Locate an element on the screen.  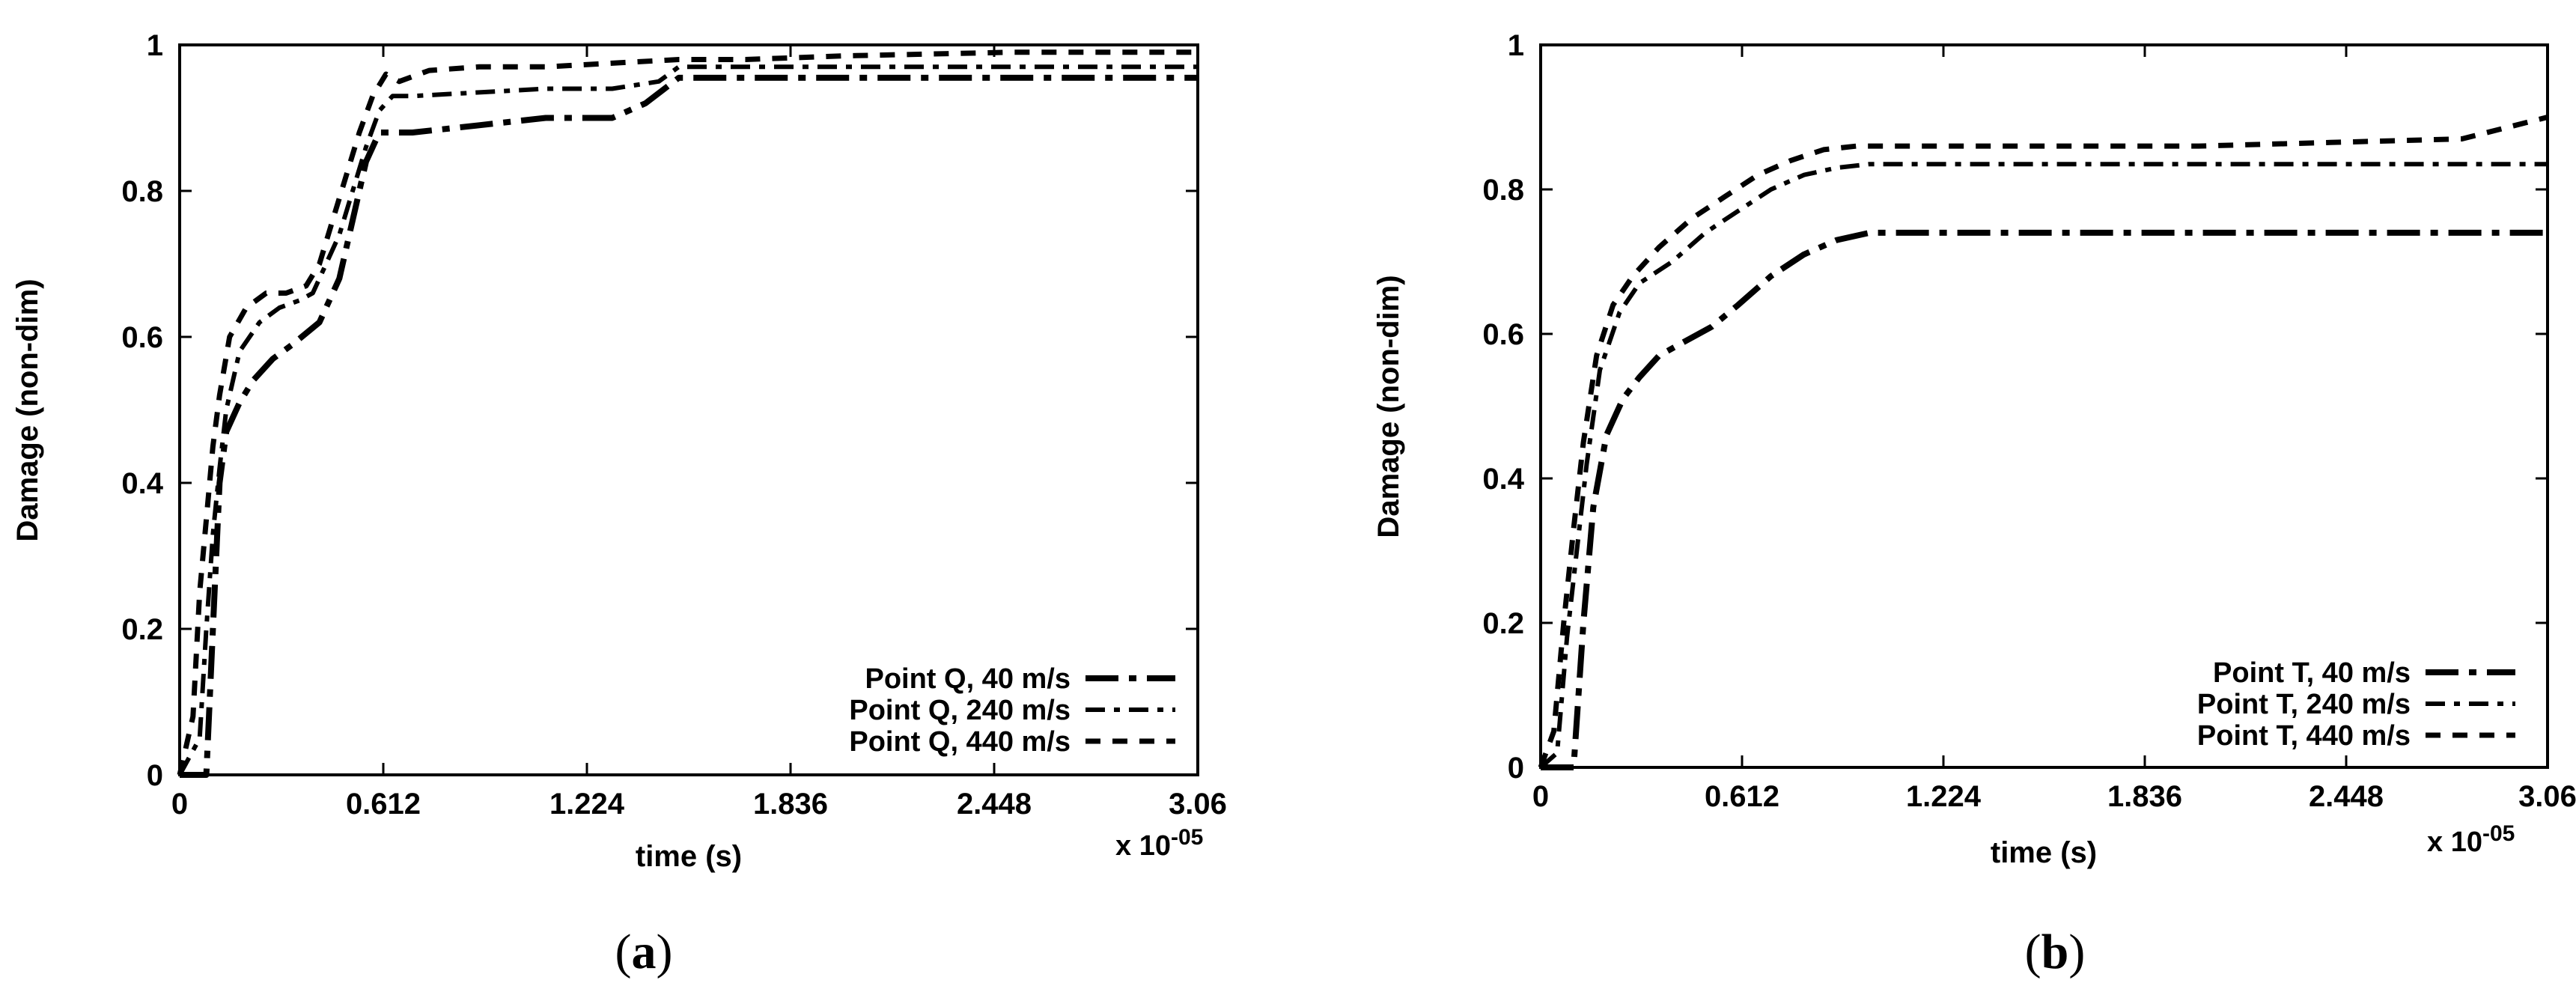
legend-label: Point Q, 240 m/s is located at coordinates (960, 710).